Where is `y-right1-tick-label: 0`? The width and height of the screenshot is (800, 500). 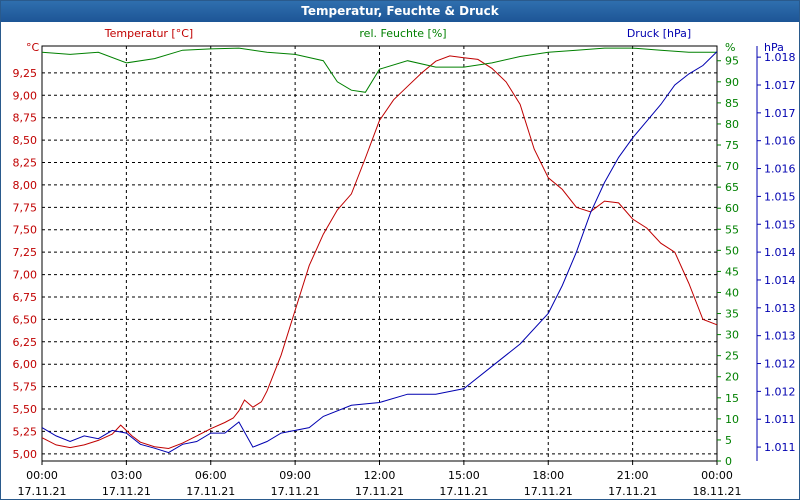 y-right1-tick-label: 0 is located at coordinates (728, 461).